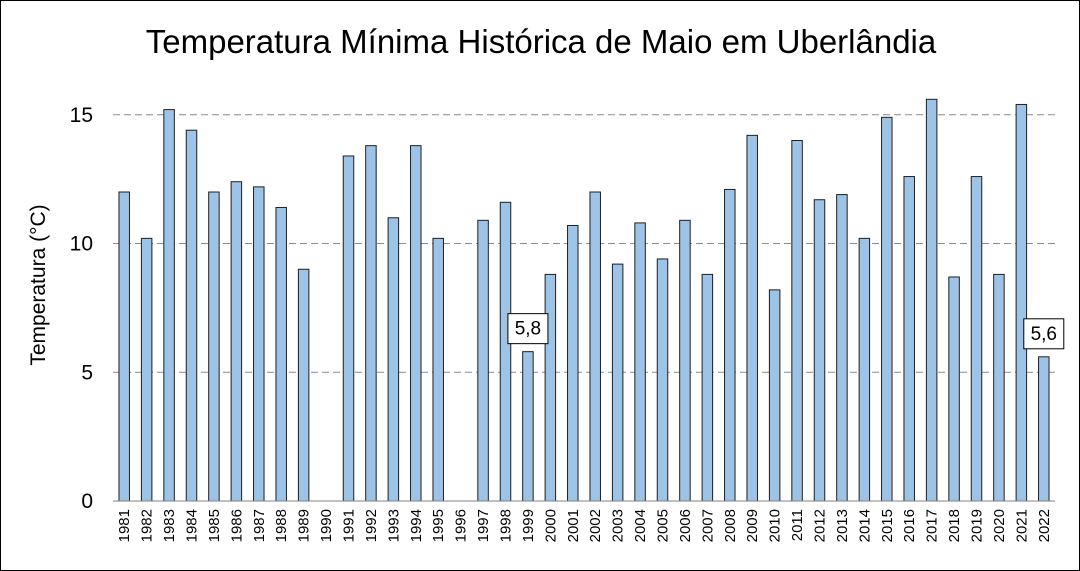 The height and width of the screenshot is (571, 1080). What do you see at coordinates (730, 345) in the screenshot?
I see `bar-2008` at bounding box center [730, 345].